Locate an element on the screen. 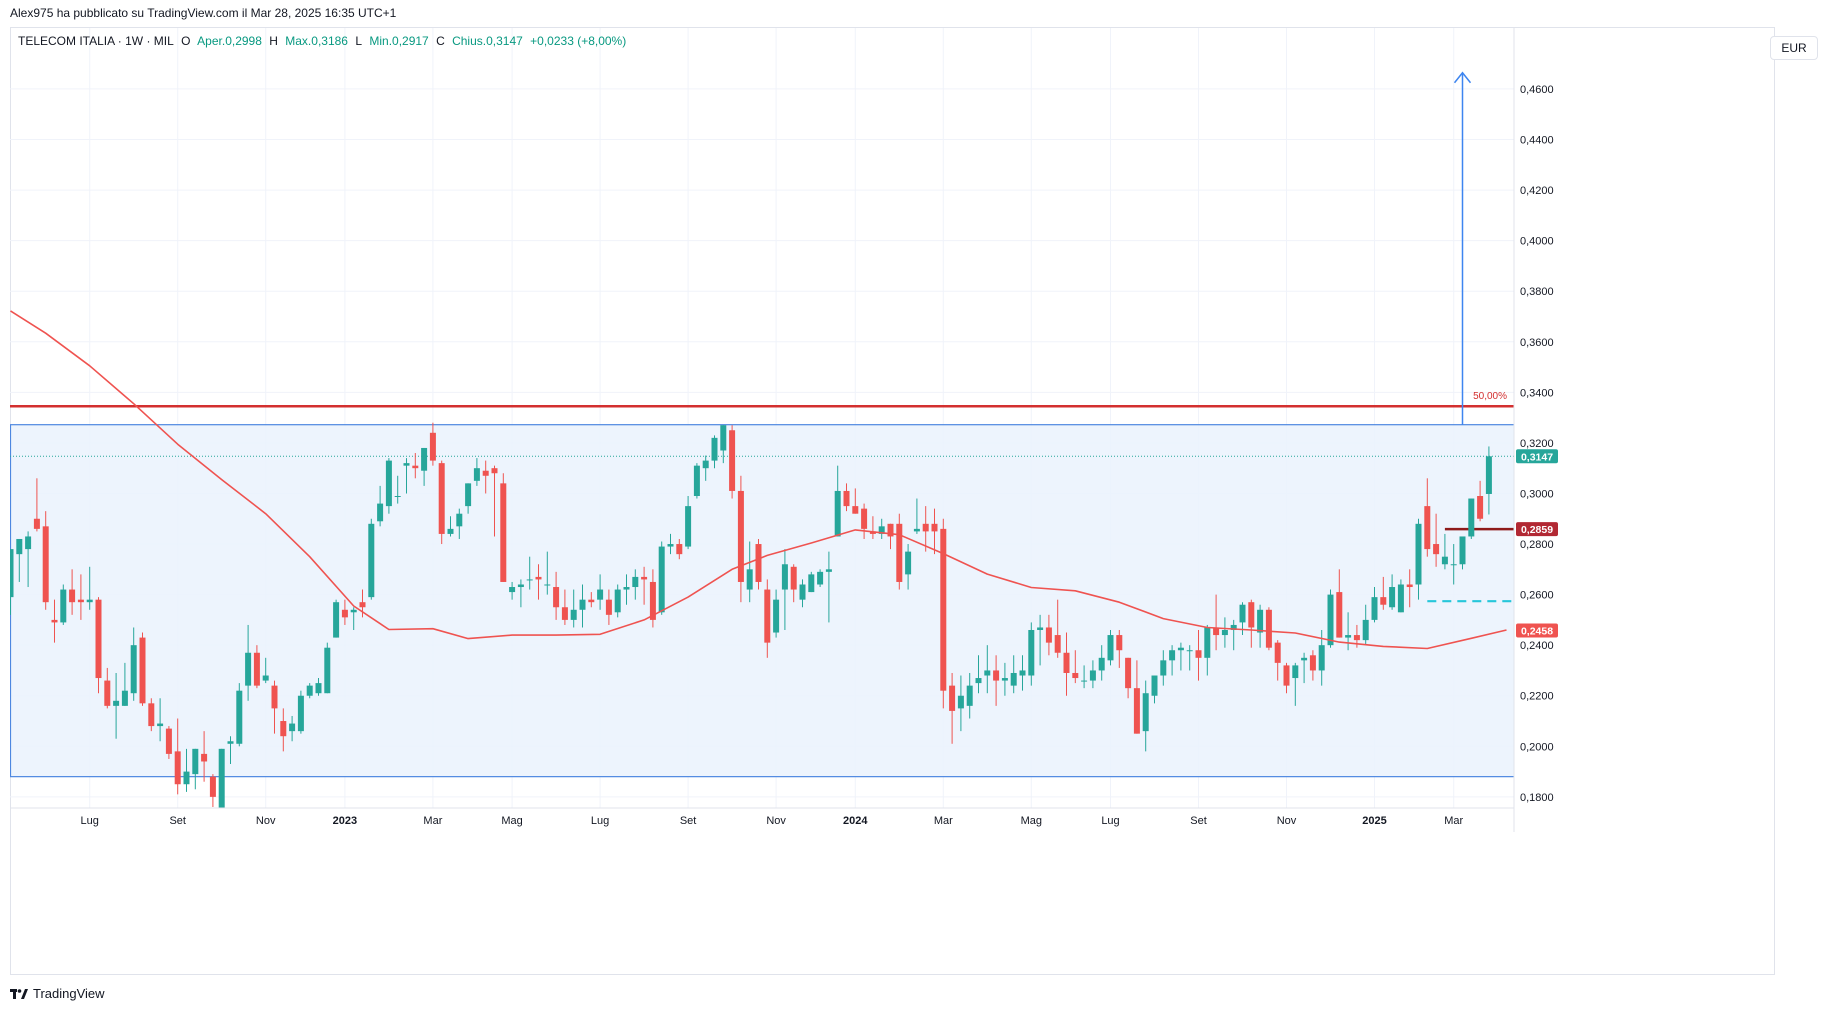 The height and width of the screenshot is (1010, 1835). legend-low-value: Min.0,2917 is located at coordinates (399, 41).